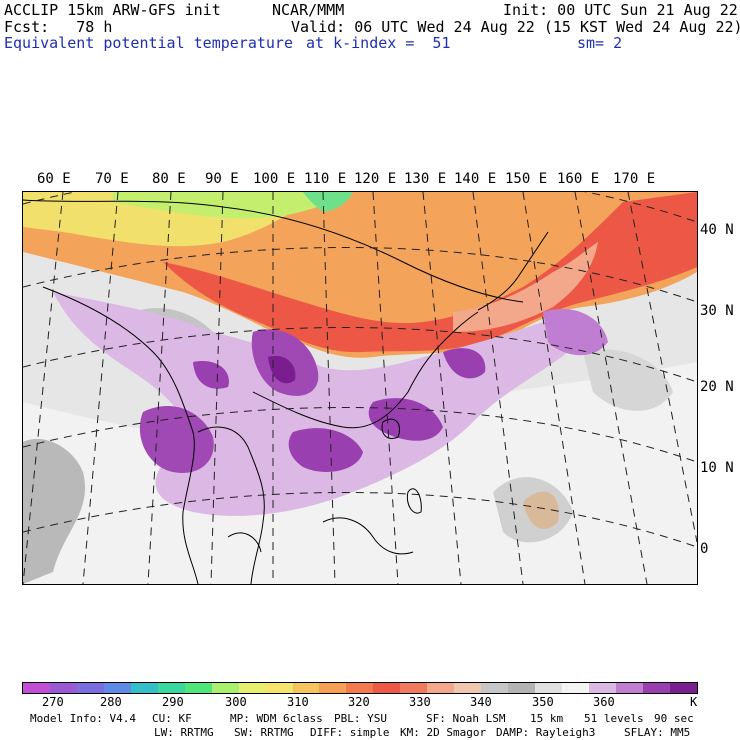 This screenshot has width=740, height=740. I want to click on lon-label: 160 E, so click(578, 179).